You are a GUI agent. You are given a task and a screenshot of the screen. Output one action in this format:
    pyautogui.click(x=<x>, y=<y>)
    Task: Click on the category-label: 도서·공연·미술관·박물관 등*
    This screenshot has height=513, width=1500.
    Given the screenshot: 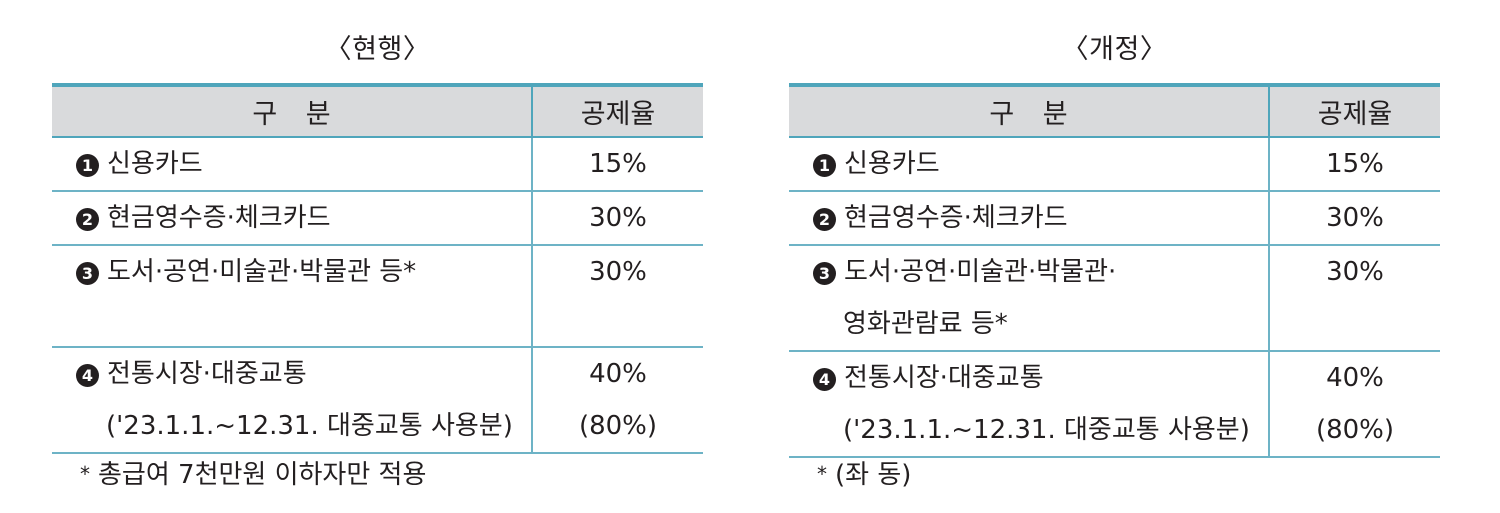 What is the action you would take?
    pyautogui.click(x=262, y=272)
    